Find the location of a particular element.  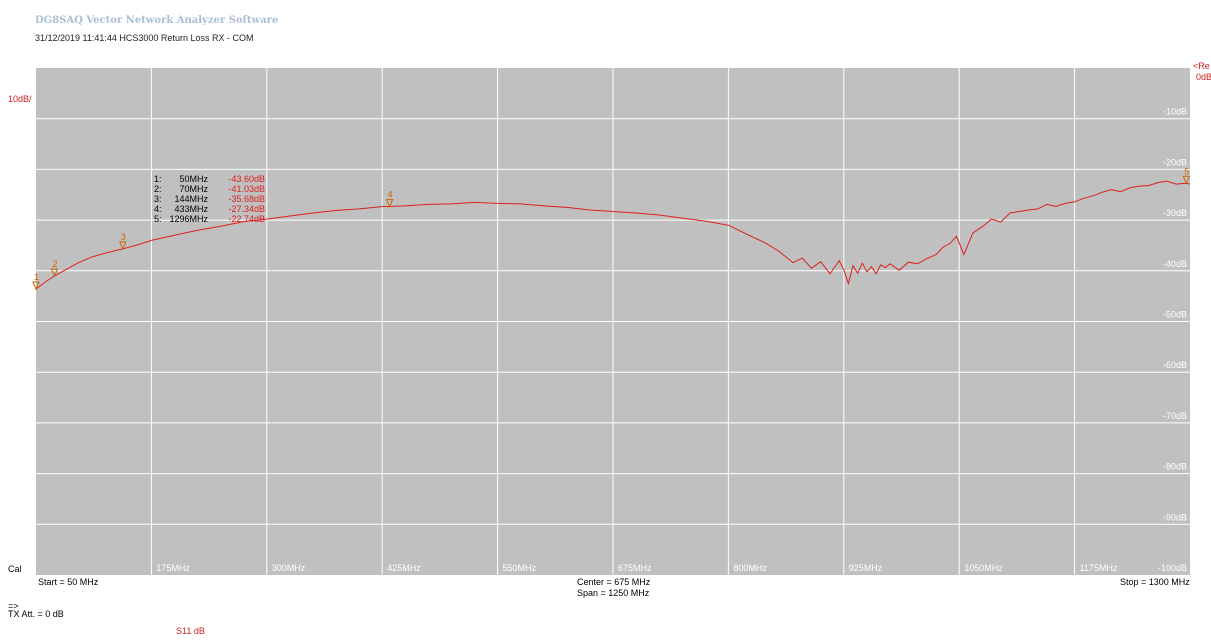

x-tick-label: 675MHz is located at coordinates (635, 568).